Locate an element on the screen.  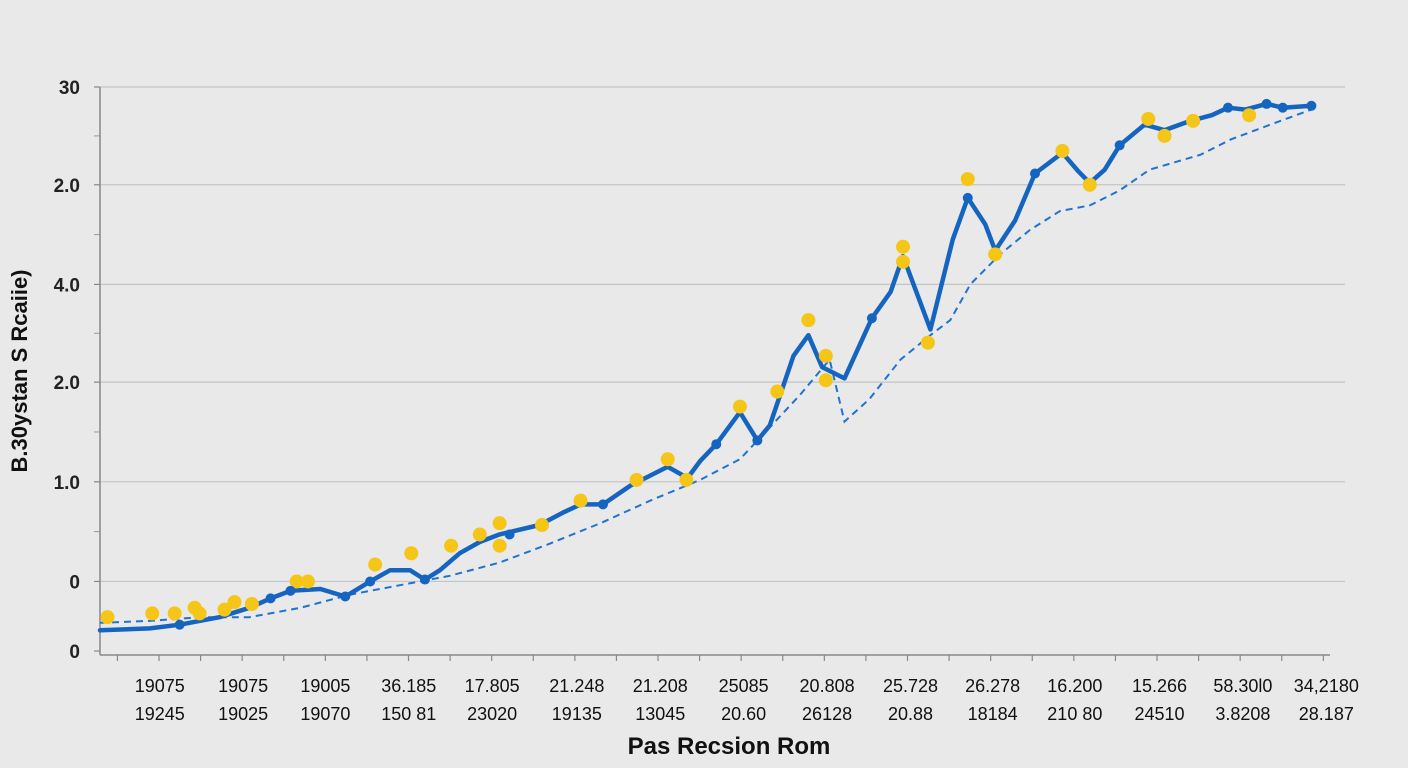
x-tick-label-line2: 20.60 is located at coordinates (743, 714).